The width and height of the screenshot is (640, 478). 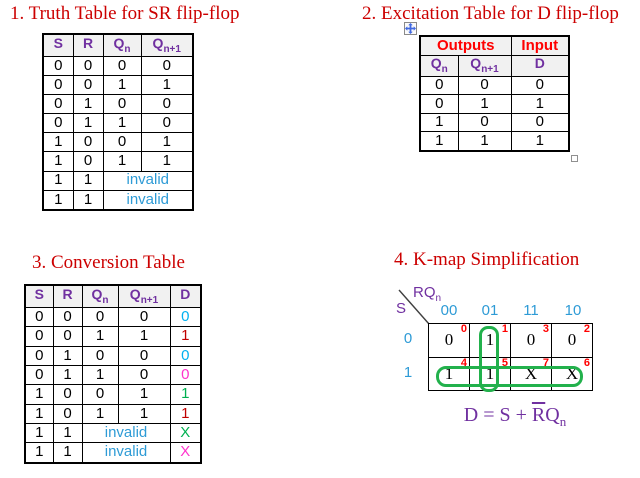 I want to click on col-header-qn: Qn, so click(x=439, y=65).